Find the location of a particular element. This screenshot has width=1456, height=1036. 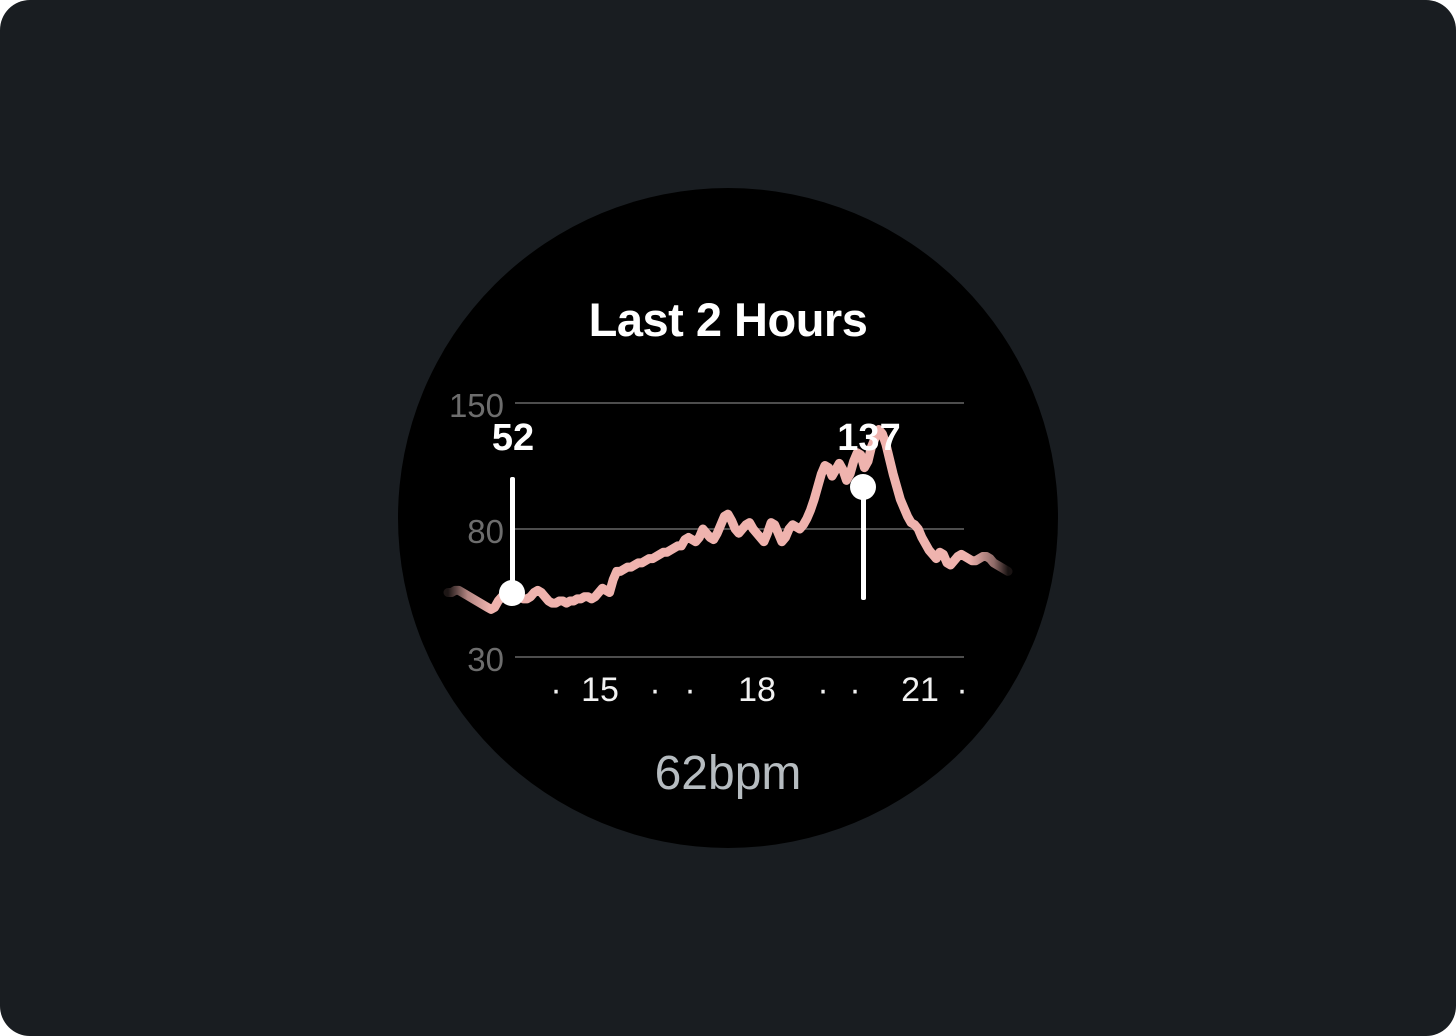

heart-rate-trace is located at coordinates (728, 519).